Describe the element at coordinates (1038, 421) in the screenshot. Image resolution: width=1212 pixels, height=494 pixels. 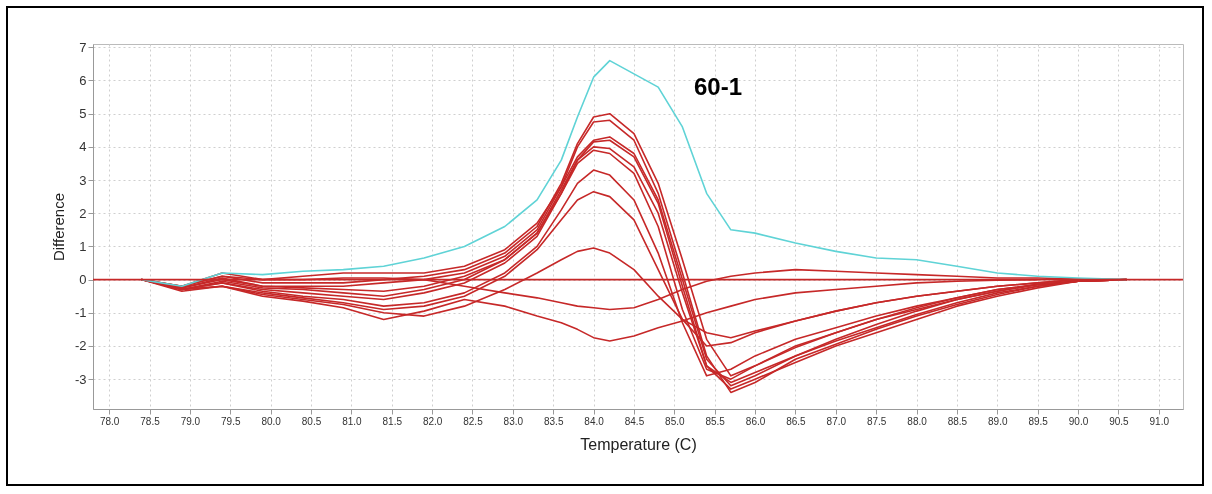
I see `x-tick-label: 89.5` at that location.